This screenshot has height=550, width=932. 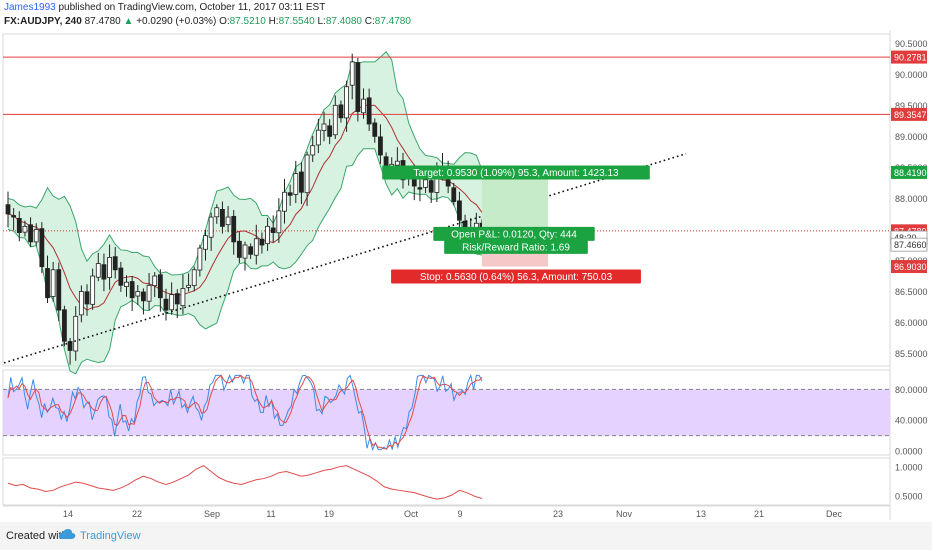 What do you see at coordinates (911, 323) in the screenshot?
I see `price-tick-label: 86.0000` at bounding box center [911, 323].